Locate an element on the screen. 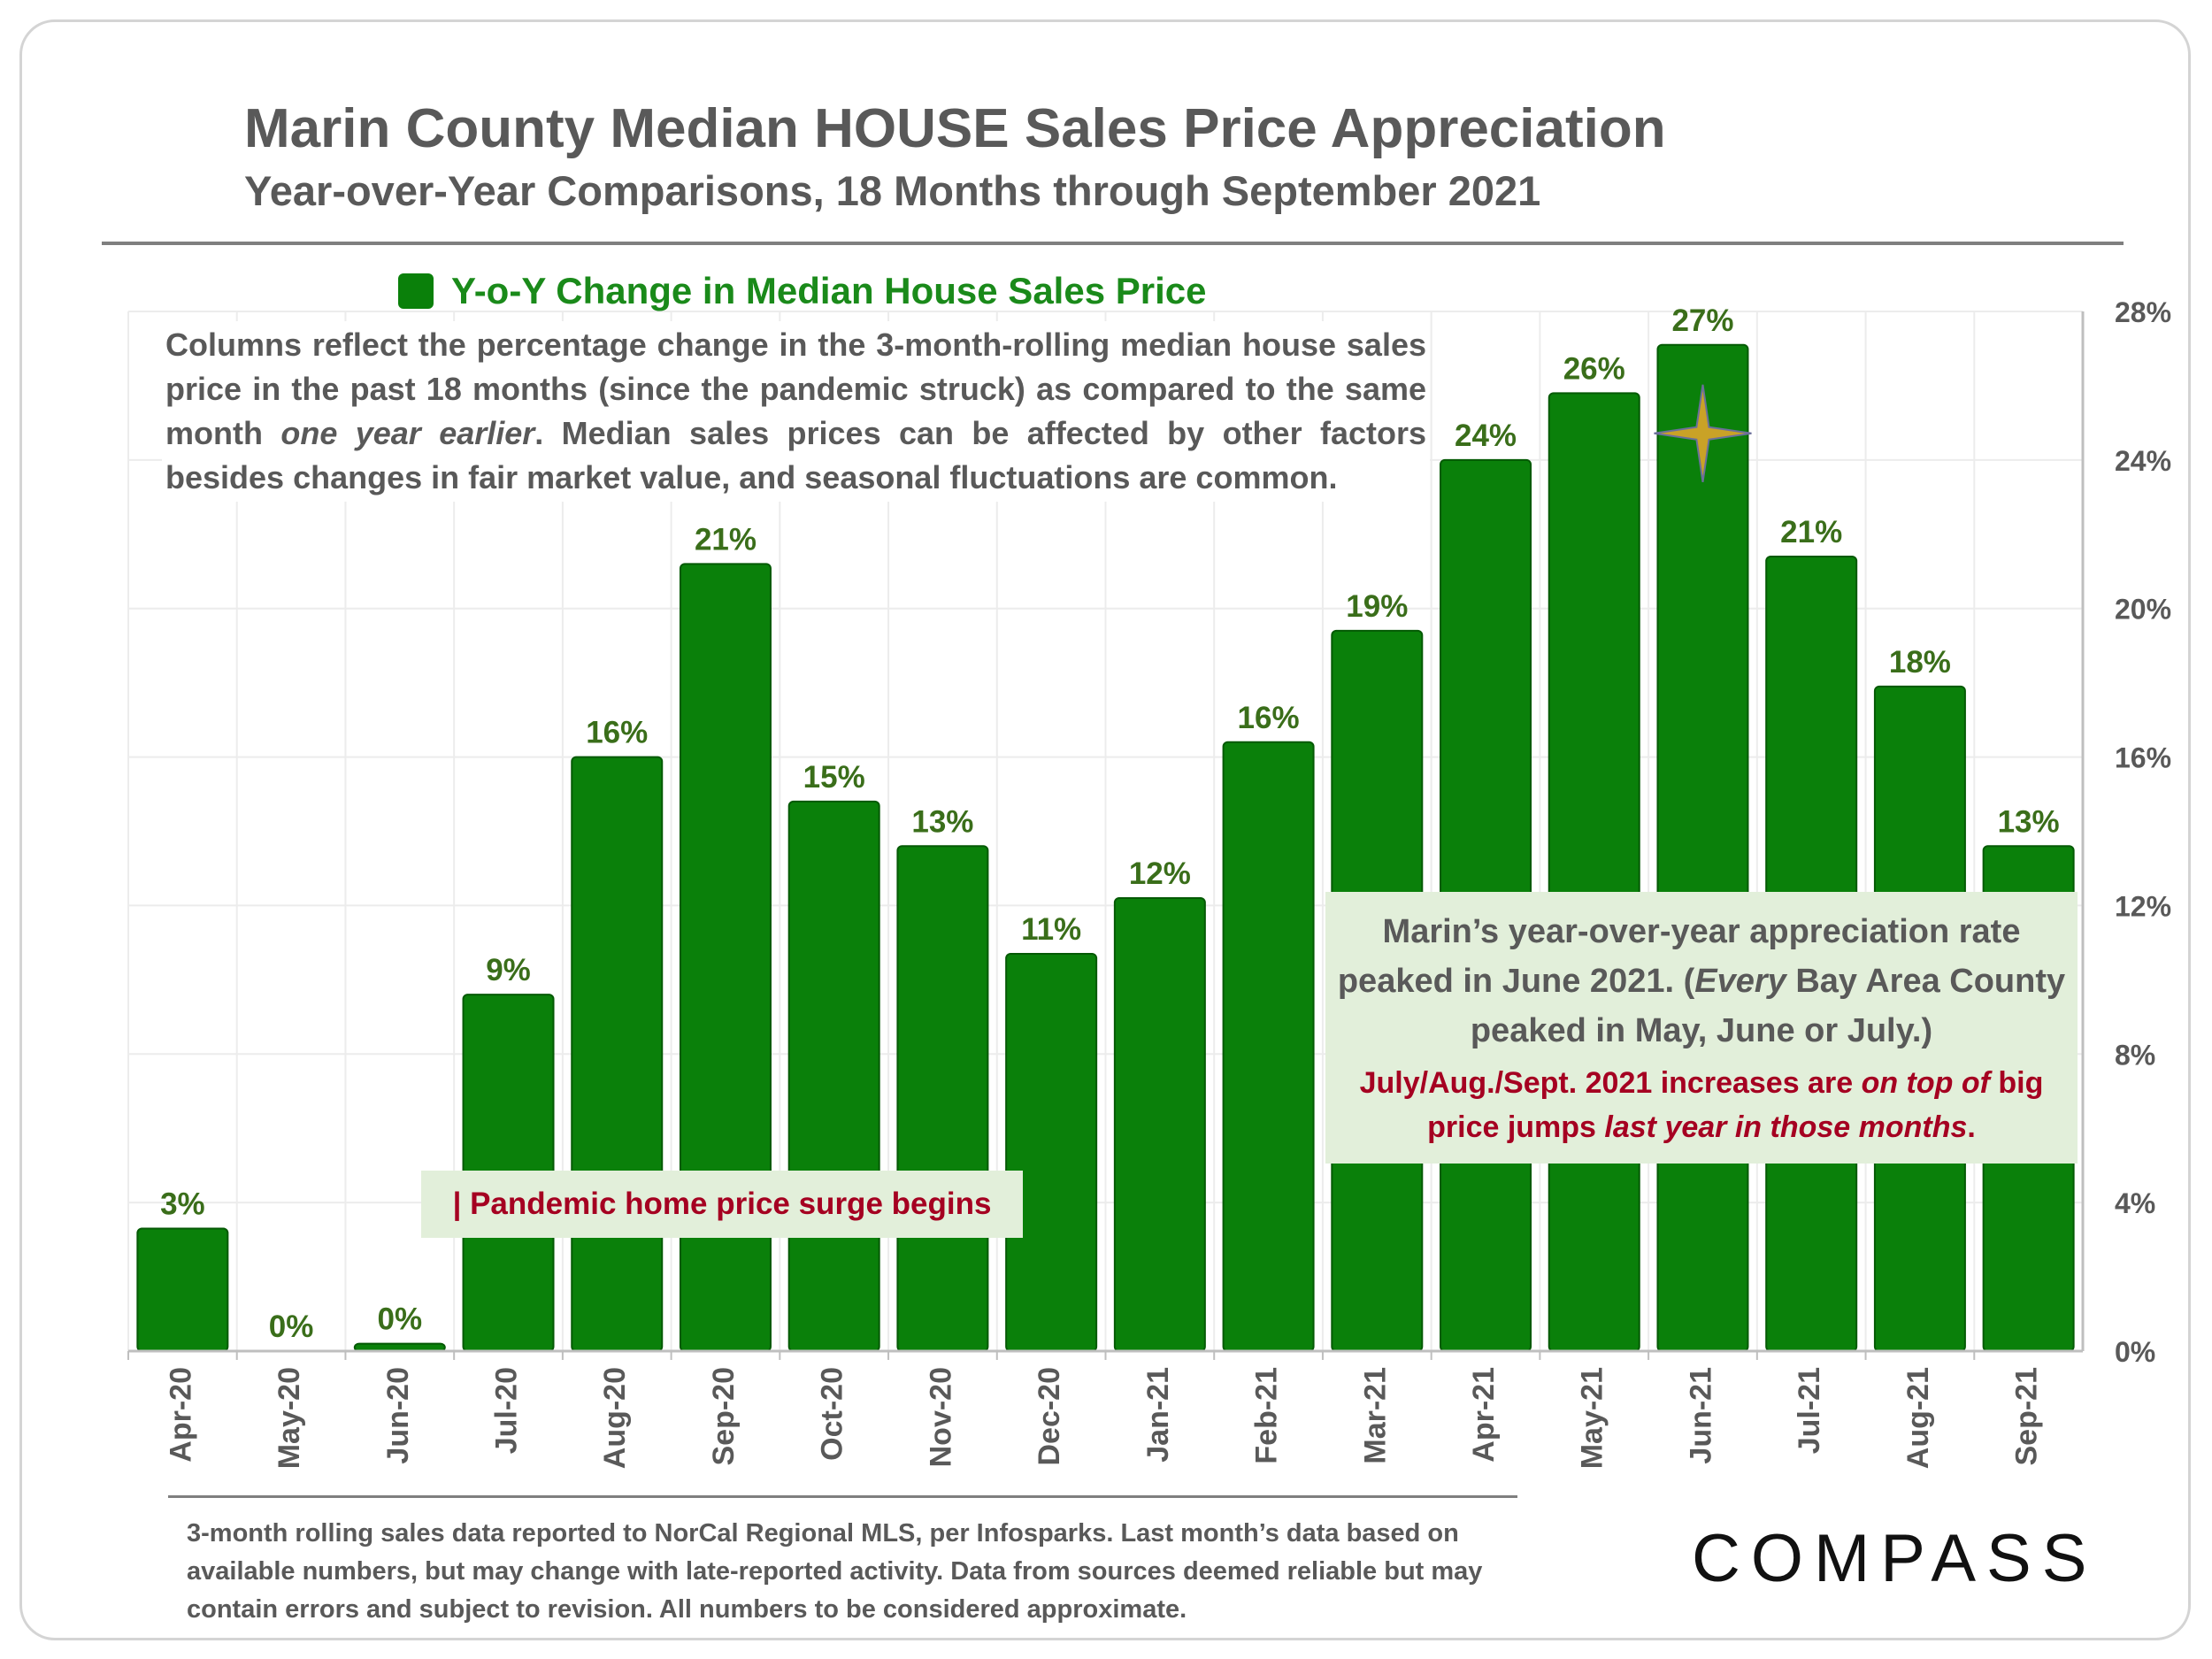 The width and height of the screenshot is (2212, 1659). y-tick-label: 12% is located at coordinates (2143, 906).